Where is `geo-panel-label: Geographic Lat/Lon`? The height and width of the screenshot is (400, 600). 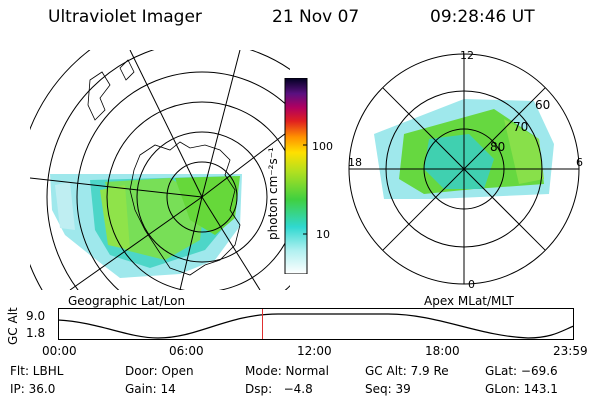
geo-panel-label: Geographic Lat/Lon is located at coordinates (127, 301).